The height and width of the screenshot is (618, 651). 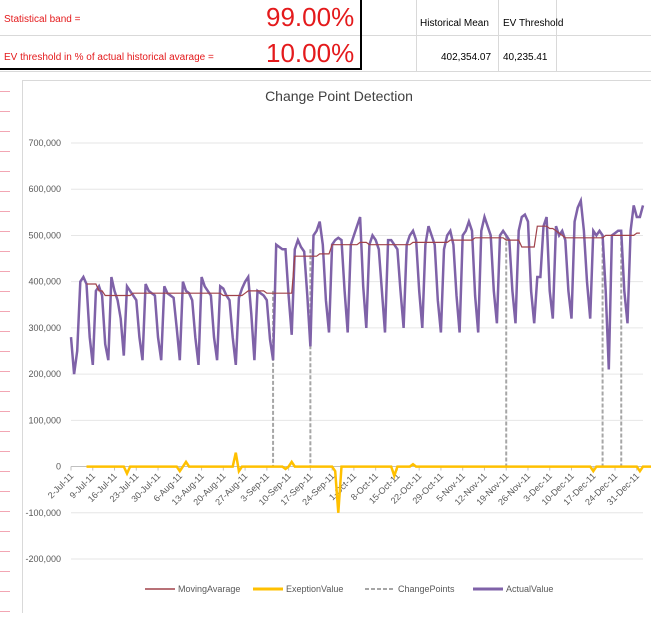 I want to click on historical-mean-header: Historical Mean, so click(x=454, y=23).